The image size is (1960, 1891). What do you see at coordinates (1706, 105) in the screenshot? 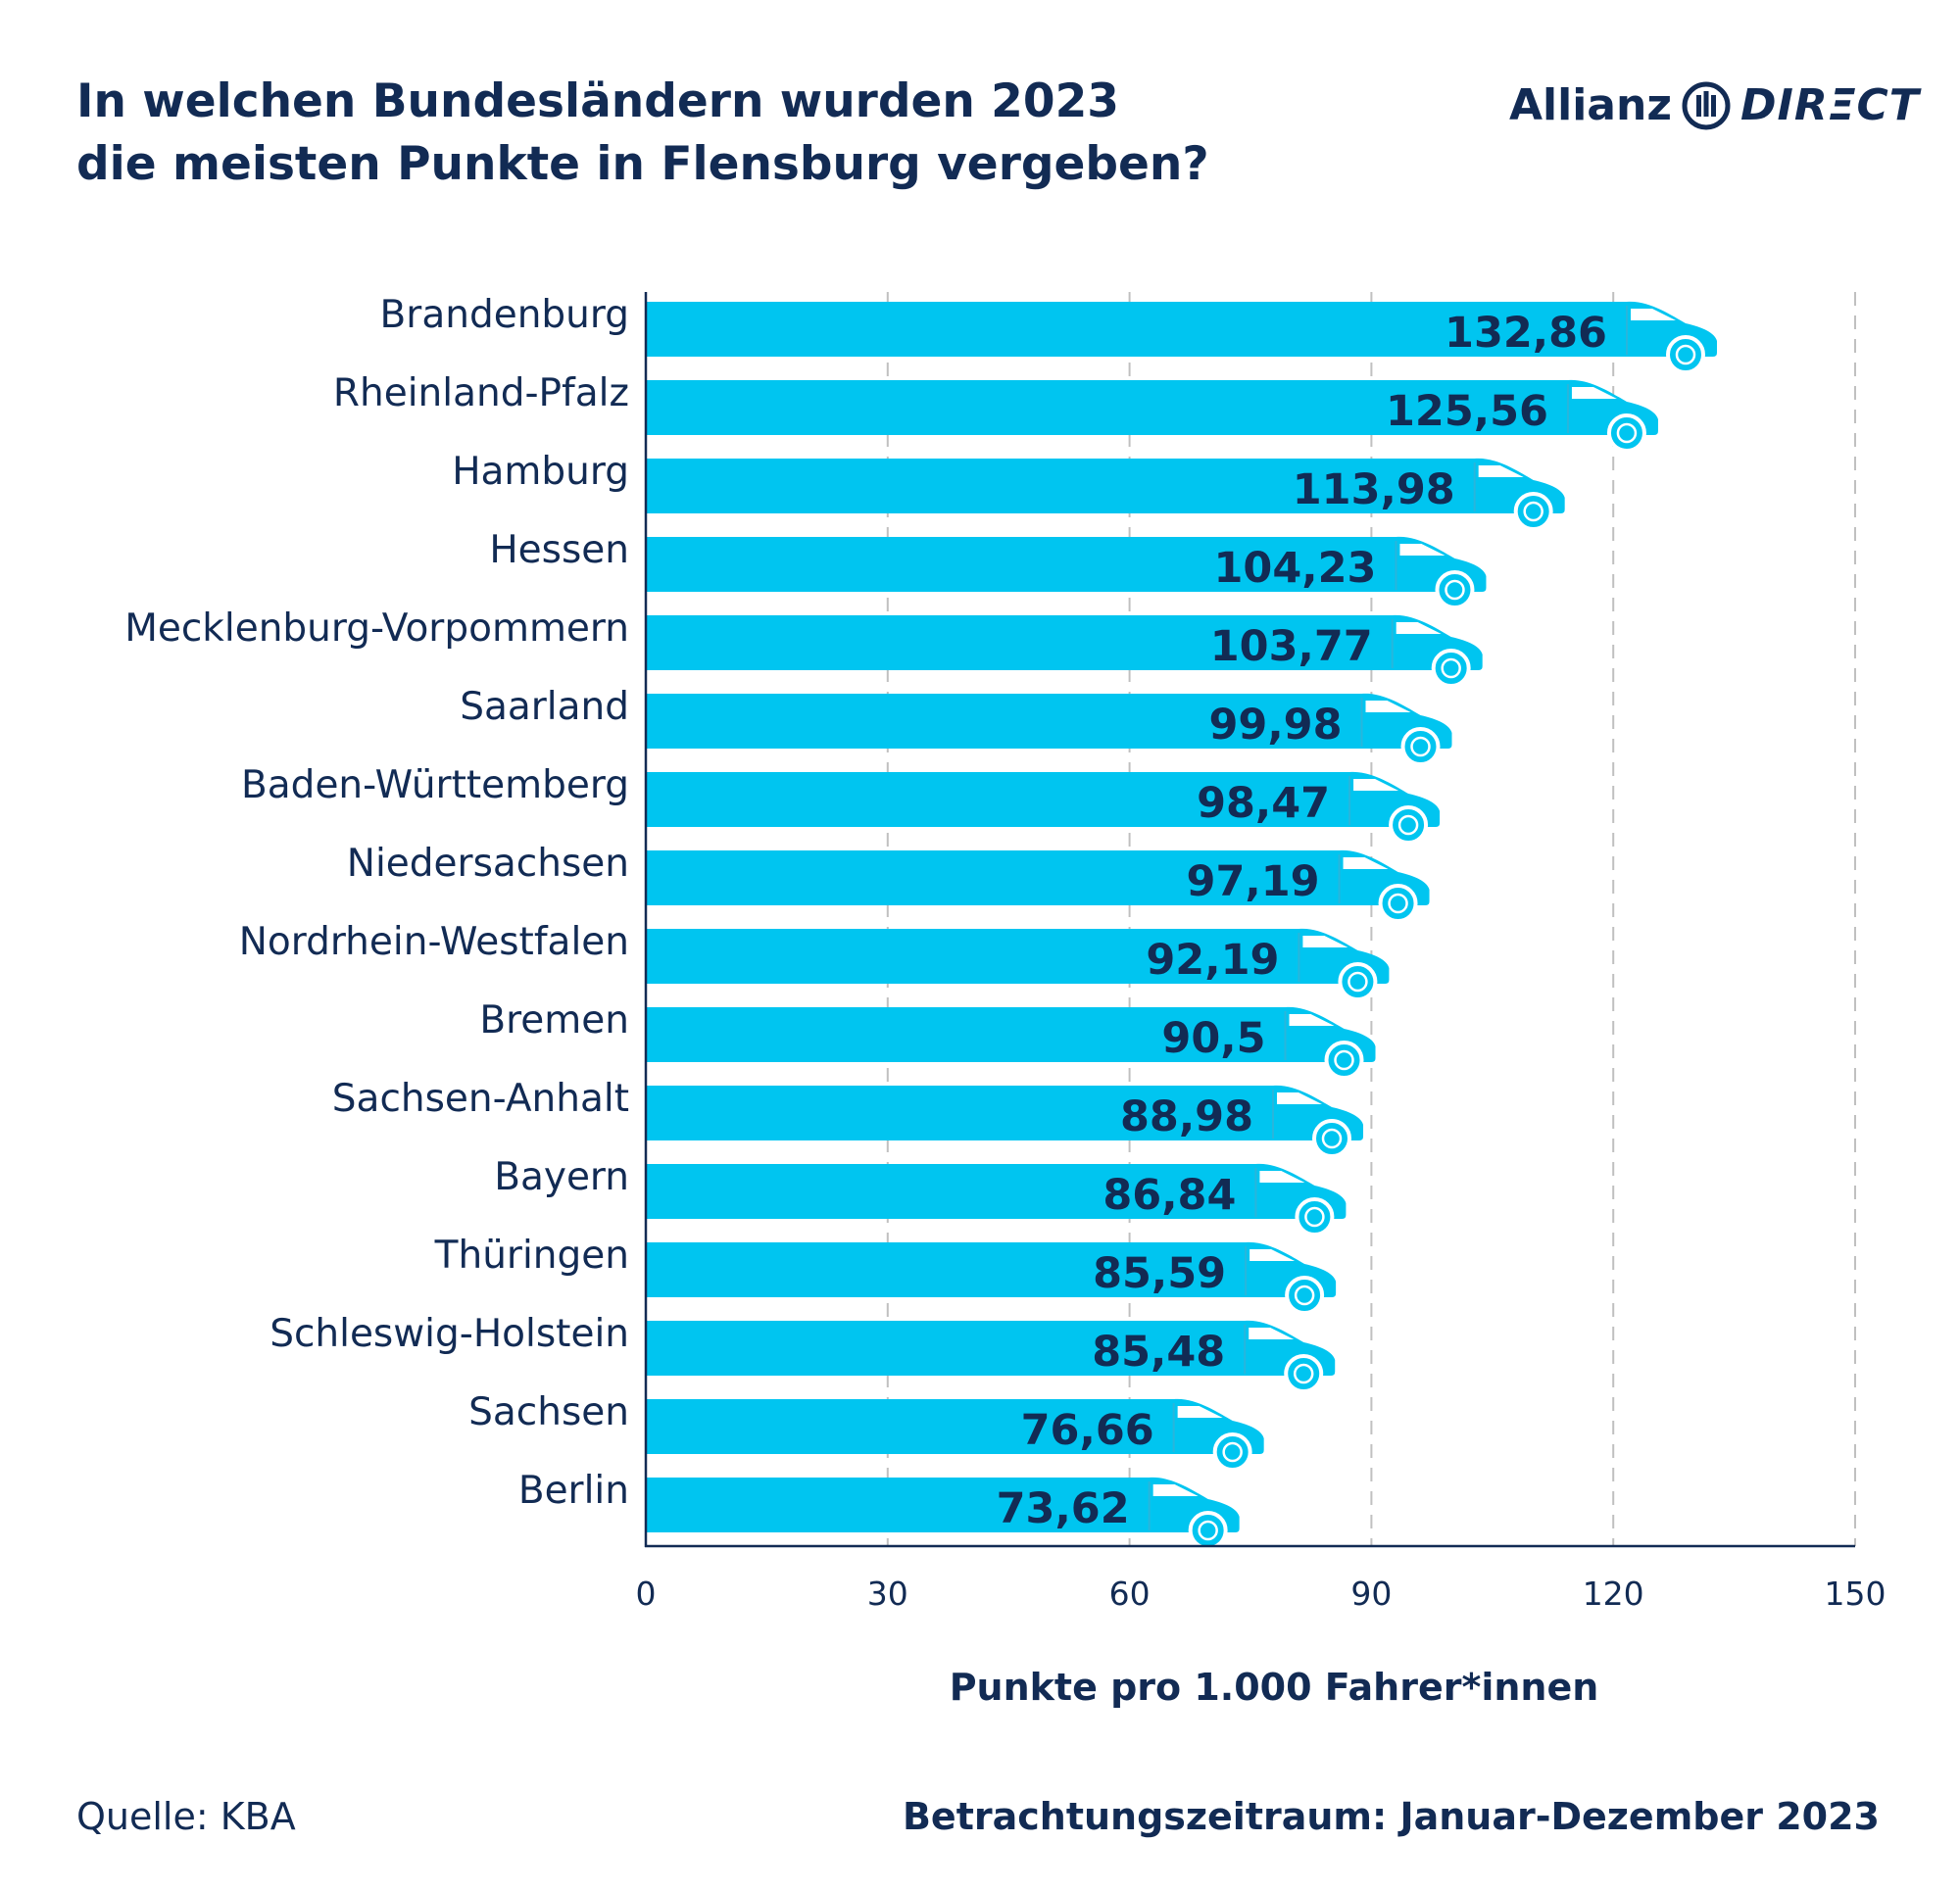
I see `allianz-eagle-icon` at bounding box center [1706, 105].